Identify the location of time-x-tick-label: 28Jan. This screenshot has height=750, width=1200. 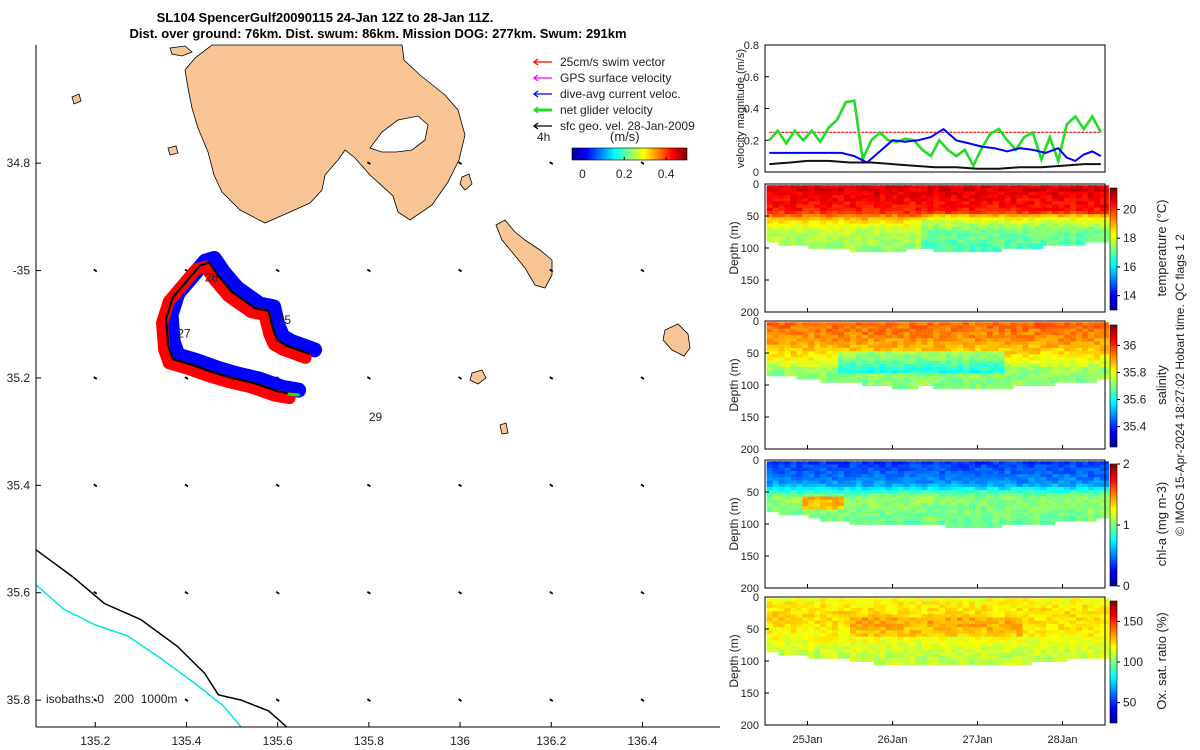
(1063, 740).